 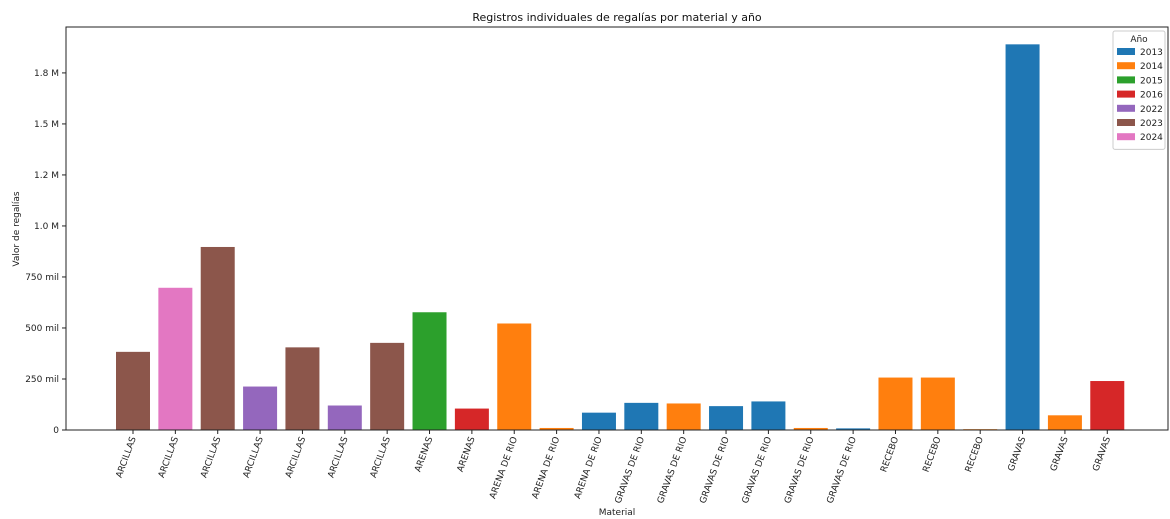 What do you see at coordinates (617, 513) in the screenshot?
I see `x-axis-title: Material` at bounding box center [617, 513].